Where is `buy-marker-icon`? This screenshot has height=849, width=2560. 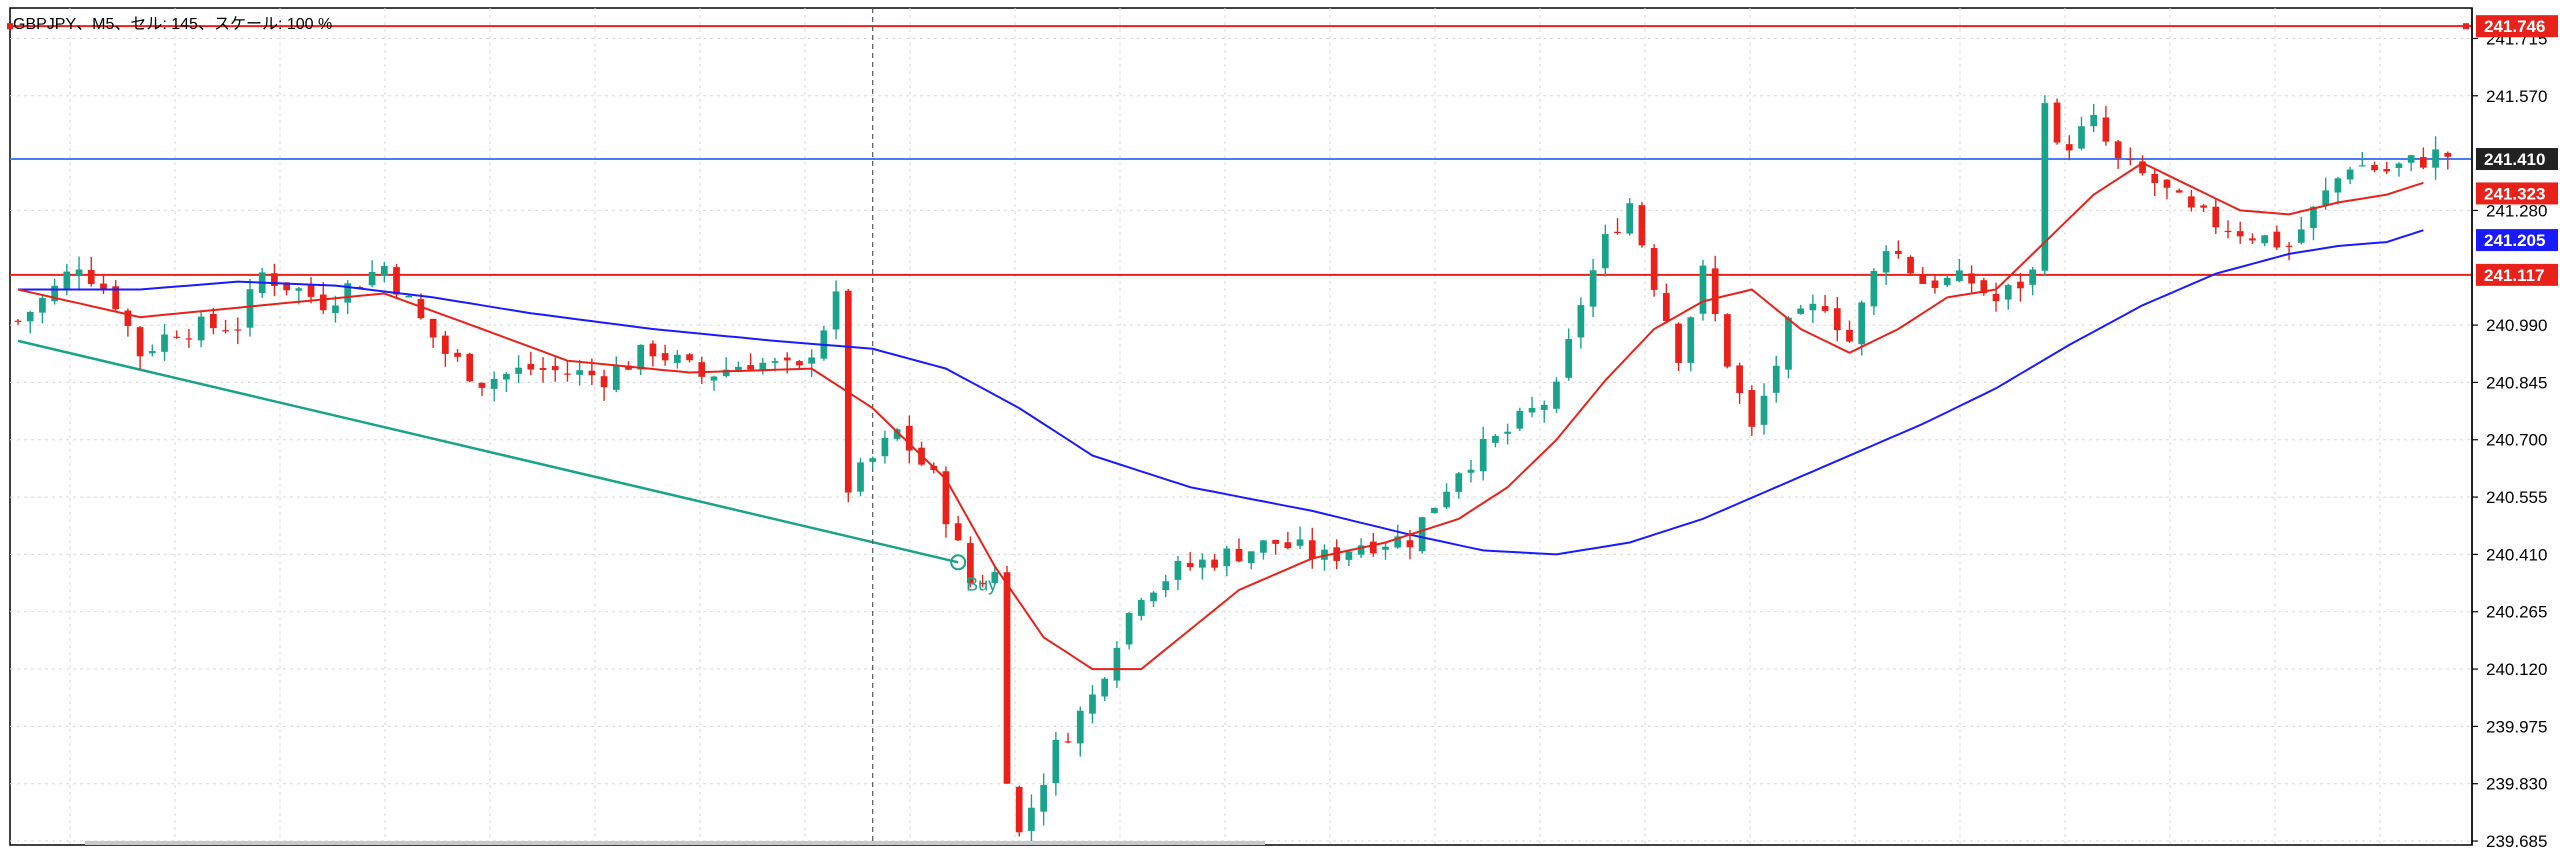 buy-marker-icon is located at coordinates (958, 562).